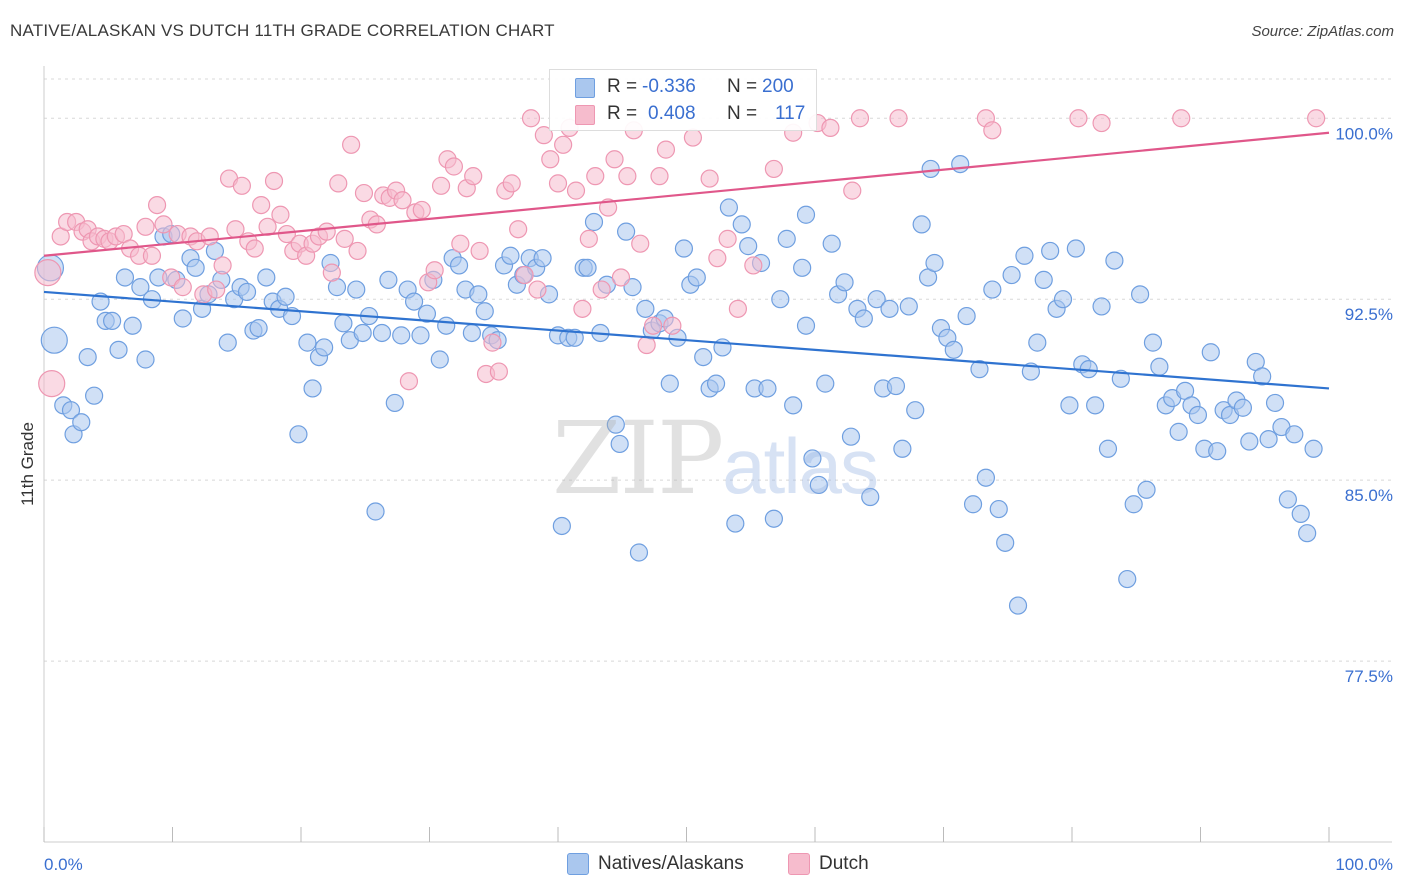 The image size is (1406, 892). I want to click on legend-row-dutch: R = 0.408 N = 117, so click(683, 114).